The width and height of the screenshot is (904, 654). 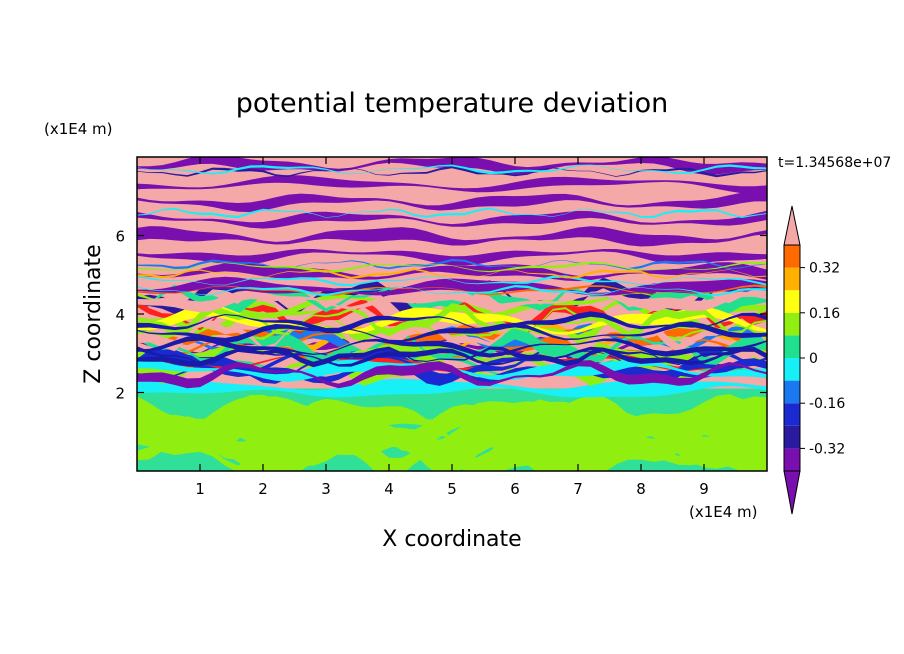 I want to click on x-tick-label: 7, so click(x=578, y=489).